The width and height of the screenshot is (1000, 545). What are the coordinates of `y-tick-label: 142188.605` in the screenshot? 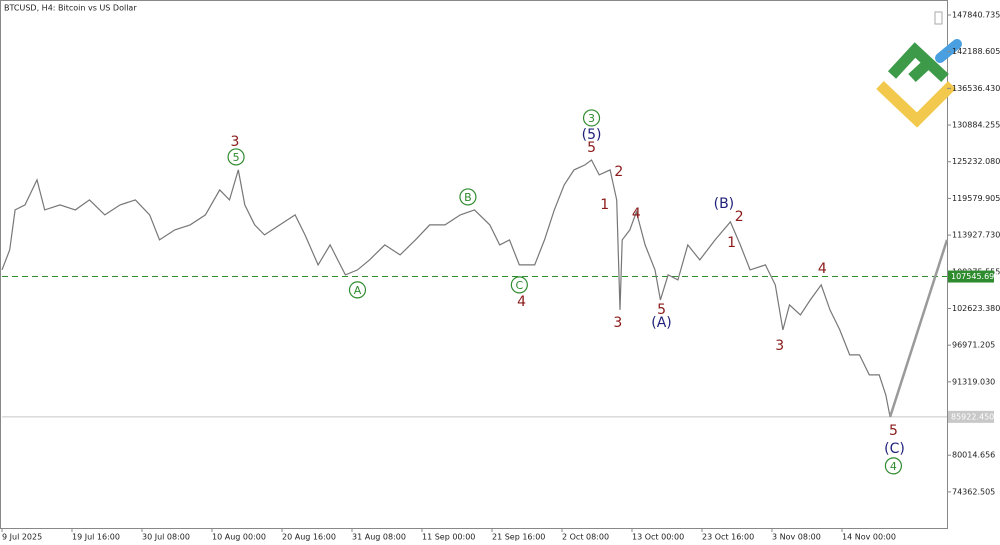 It's located at (976, 51).